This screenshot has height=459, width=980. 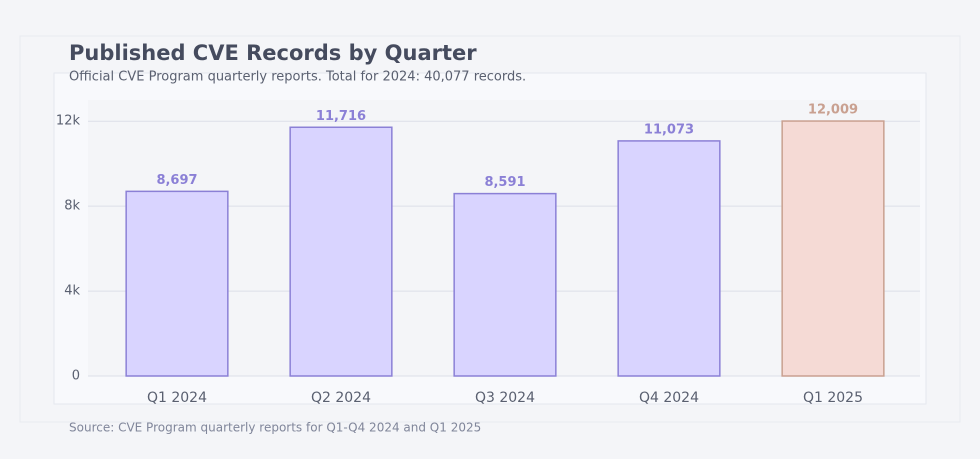 What do you see at coordinates (504, 182) in the screenshot?
I see `data-label: 8,591` at bounding box center [504, 182].